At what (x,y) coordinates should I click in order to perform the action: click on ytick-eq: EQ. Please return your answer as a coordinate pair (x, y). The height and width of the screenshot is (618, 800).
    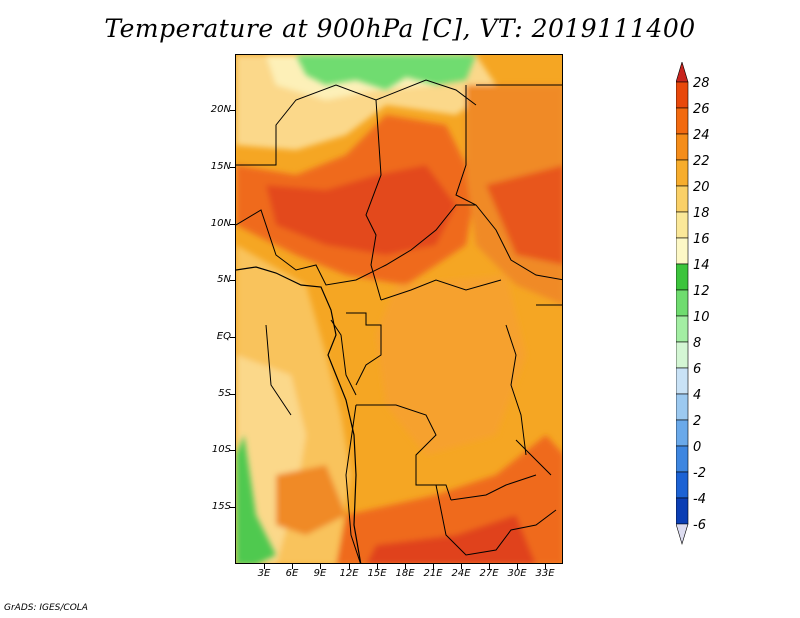
    Looking at the image, I should click on (223, 336).